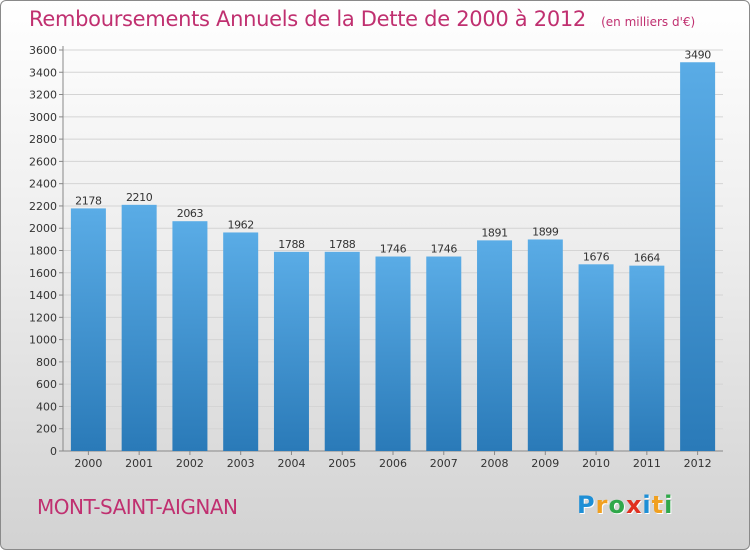 The width and height of the screenshot is (750, 550). I want to click on logo-letter: o, so click(617, 505).